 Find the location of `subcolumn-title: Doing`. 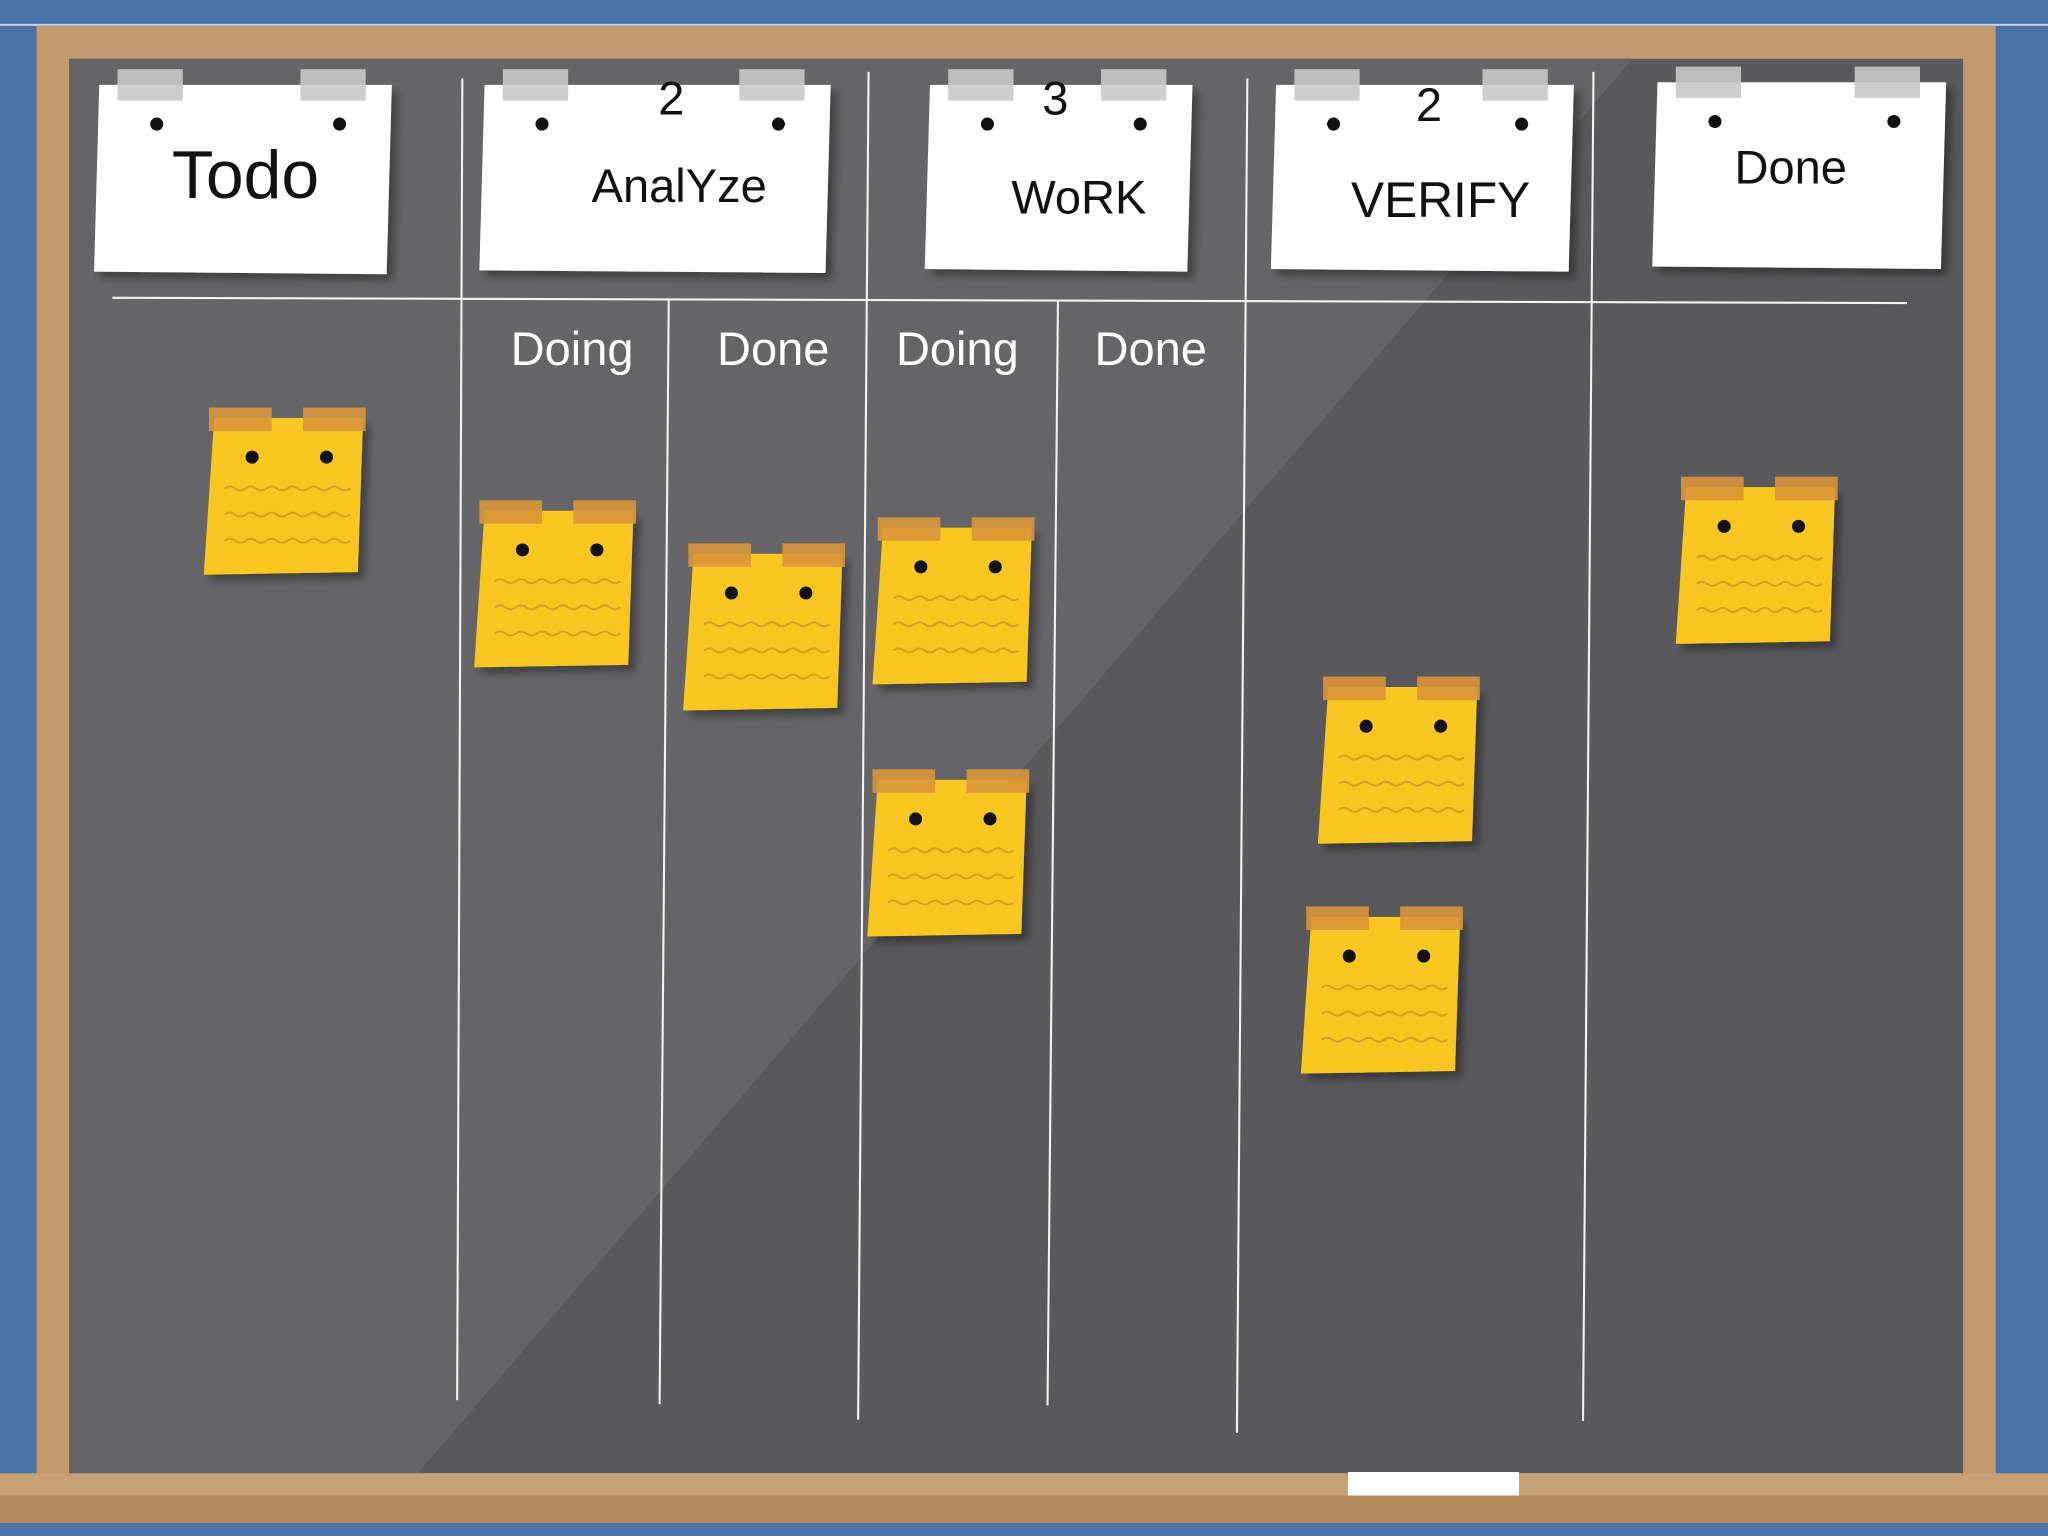

subcolumn-title: Doing is located at coordinates (957, 348).